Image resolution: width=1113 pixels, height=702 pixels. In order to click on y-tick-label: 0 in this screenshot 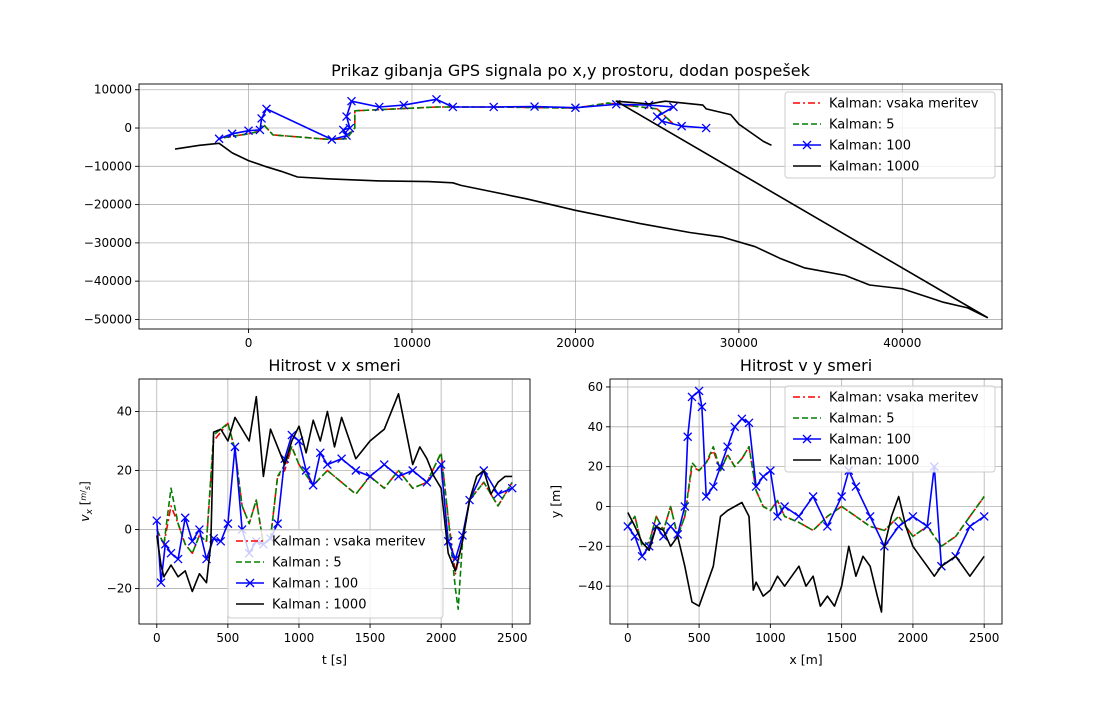, I will do `click(599, 506)`.